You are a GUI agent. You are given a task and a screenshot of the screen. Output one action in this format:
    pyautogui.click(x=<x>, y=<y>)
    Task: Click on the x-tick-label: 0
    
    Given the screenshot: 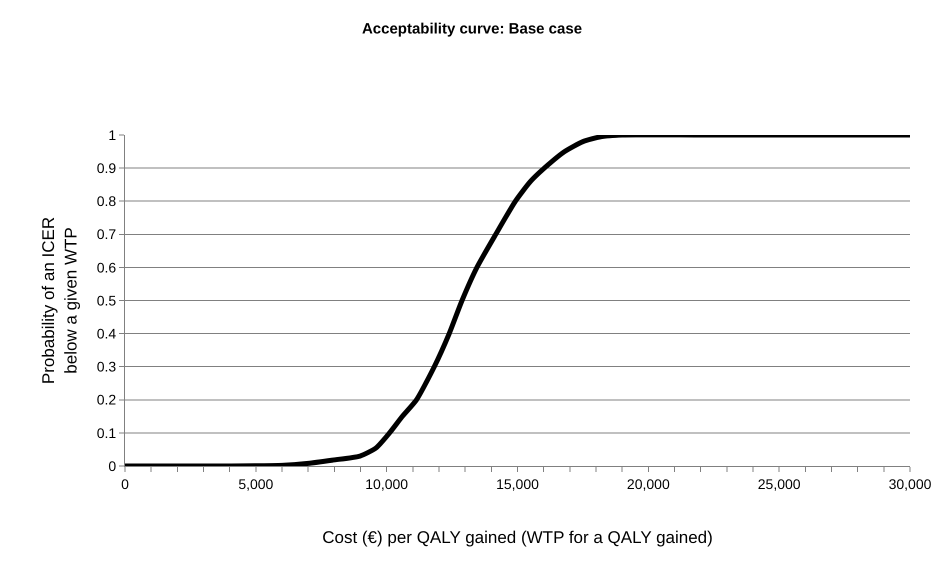 What is the action you would take?
    pyautogui.click(x=125, y=484)
    